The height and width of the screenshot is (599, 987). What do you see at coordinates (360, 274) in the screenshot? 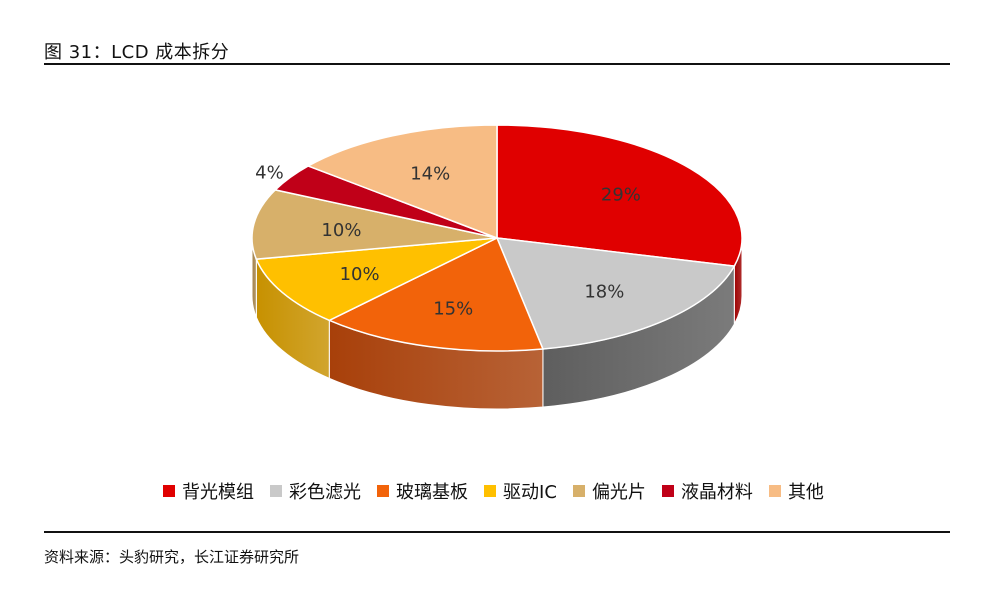
I see `data-label-3: 10%` at bounding box center [360, 274].